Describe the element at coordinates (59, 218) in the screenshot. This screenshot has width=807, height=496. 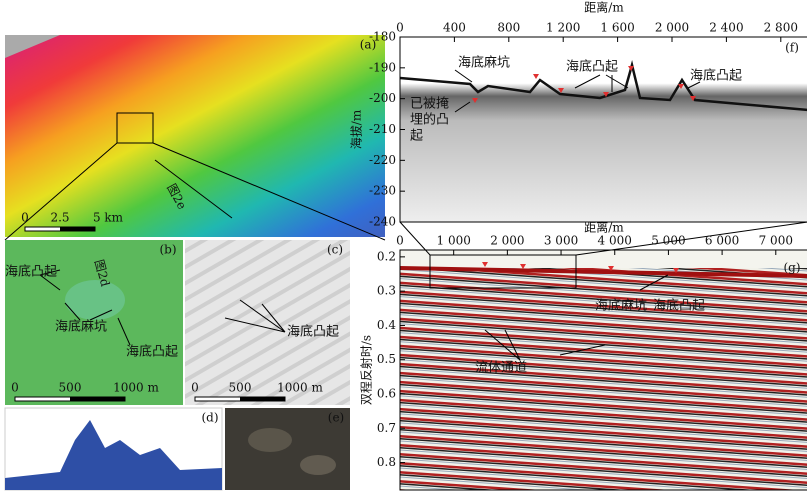
I see `scale-label: 2.5` at that location.